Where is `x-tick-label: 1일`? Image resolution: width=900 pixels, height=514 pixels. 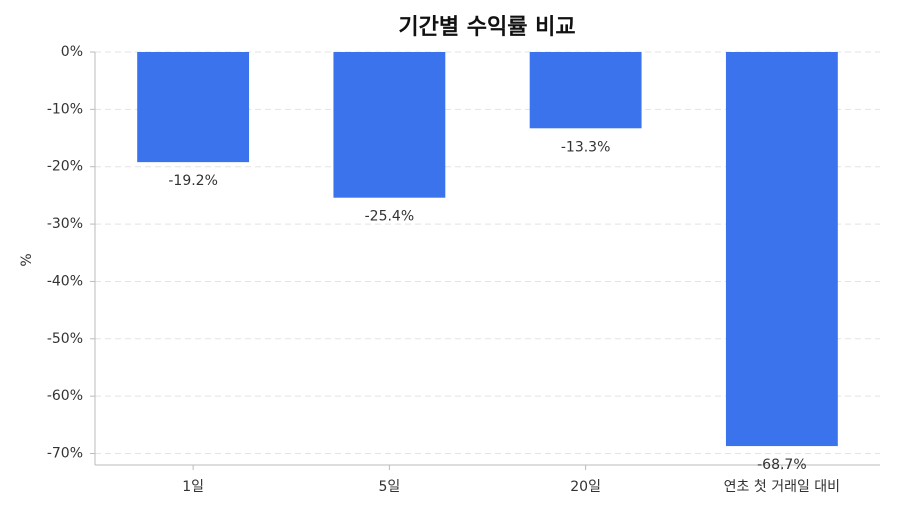 x-tick-label: 1일 is located at coordinates (193, 487).